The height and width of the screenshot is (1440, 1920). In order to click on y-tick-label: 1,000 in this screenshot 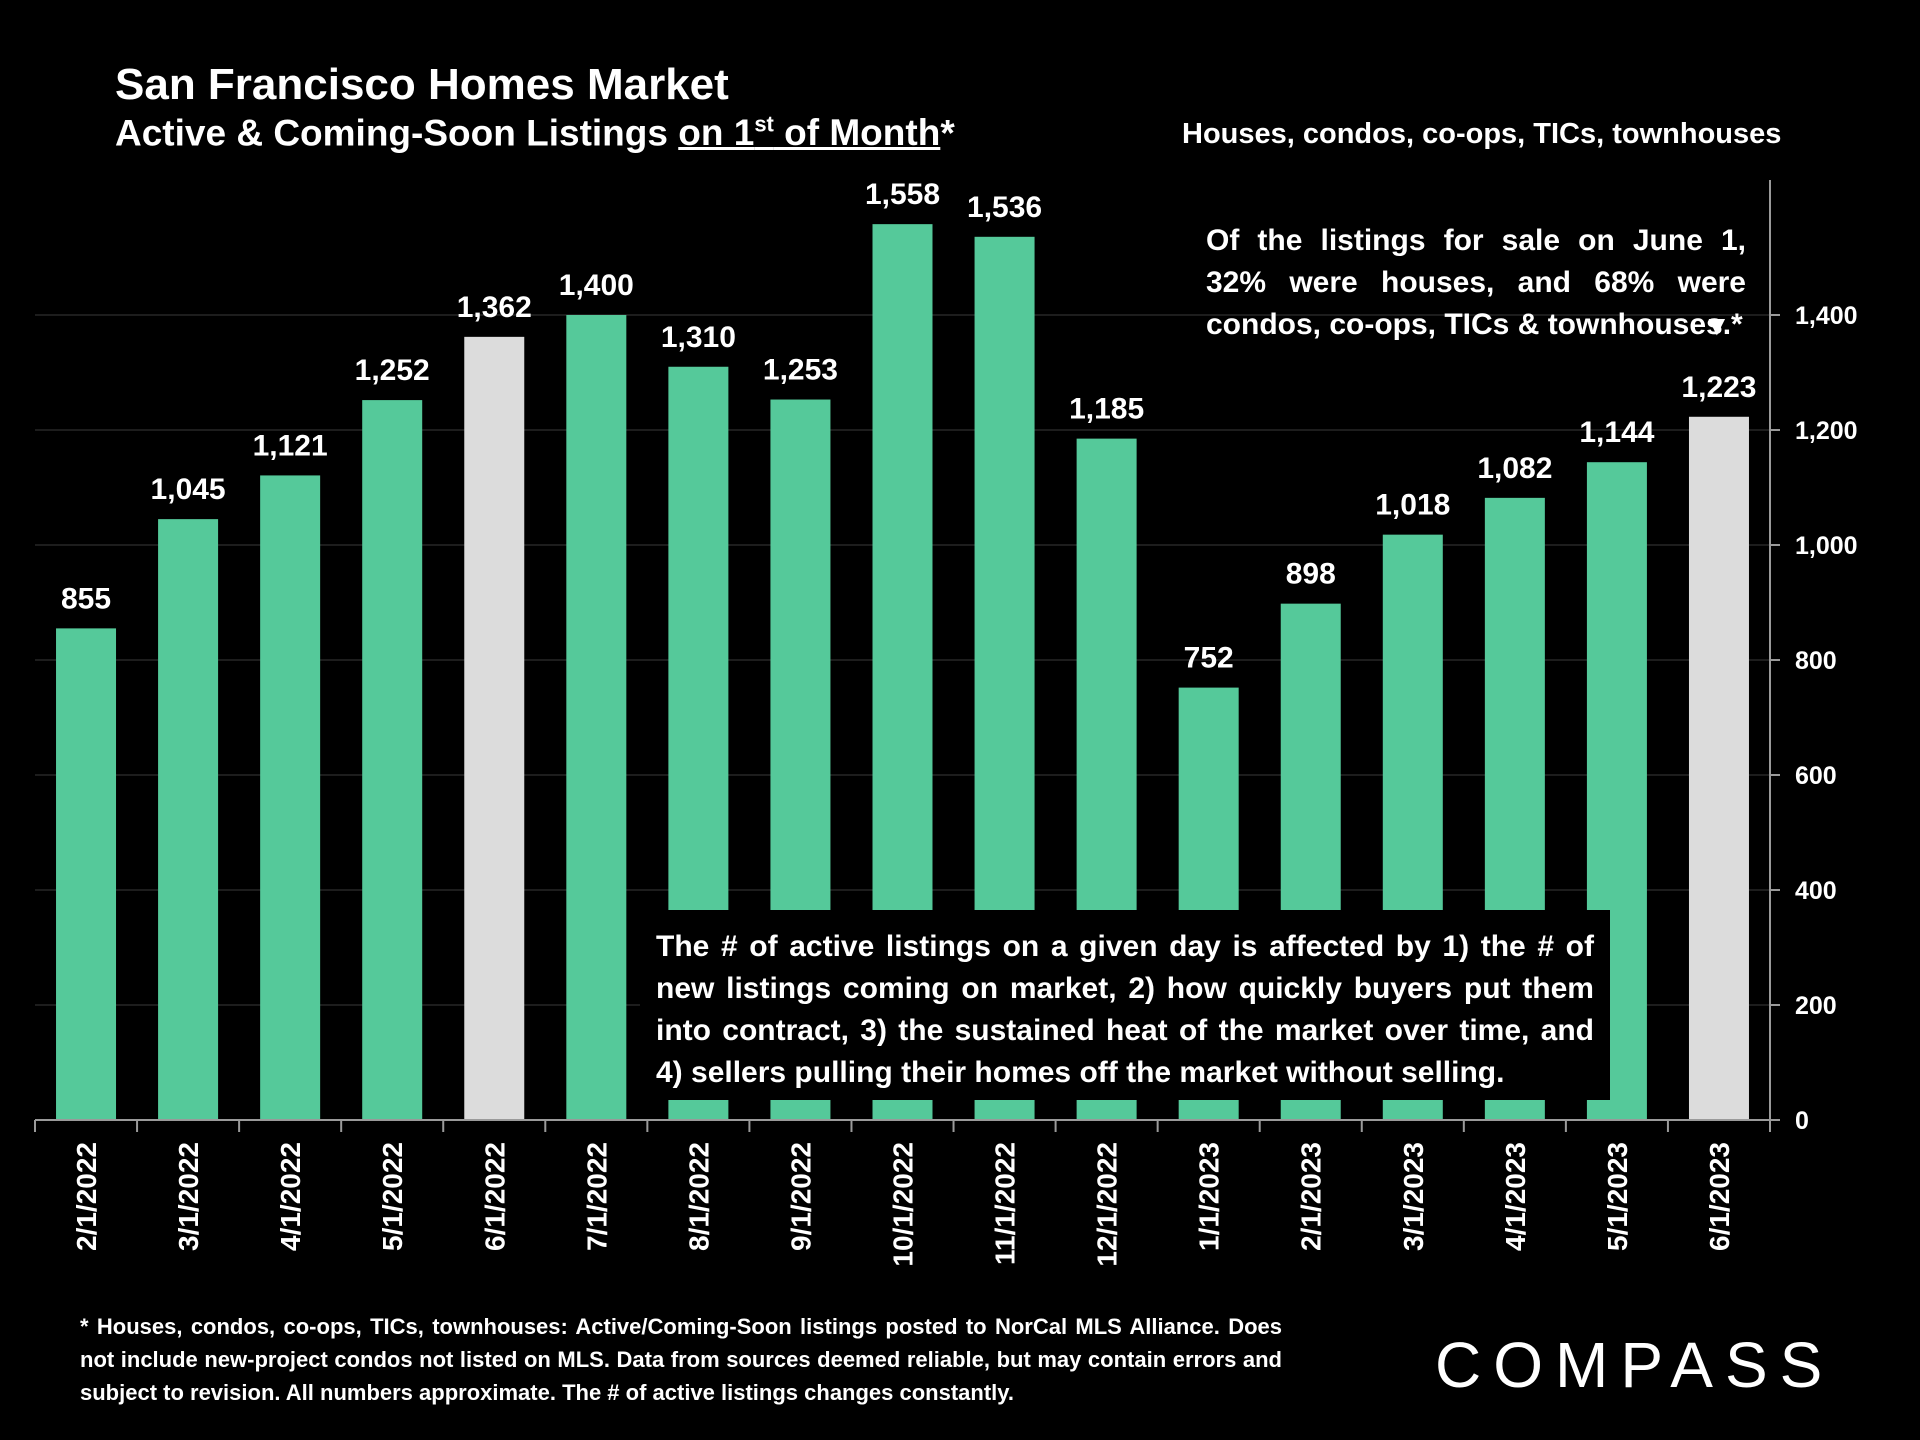, I will do `click(1826, 546)`.